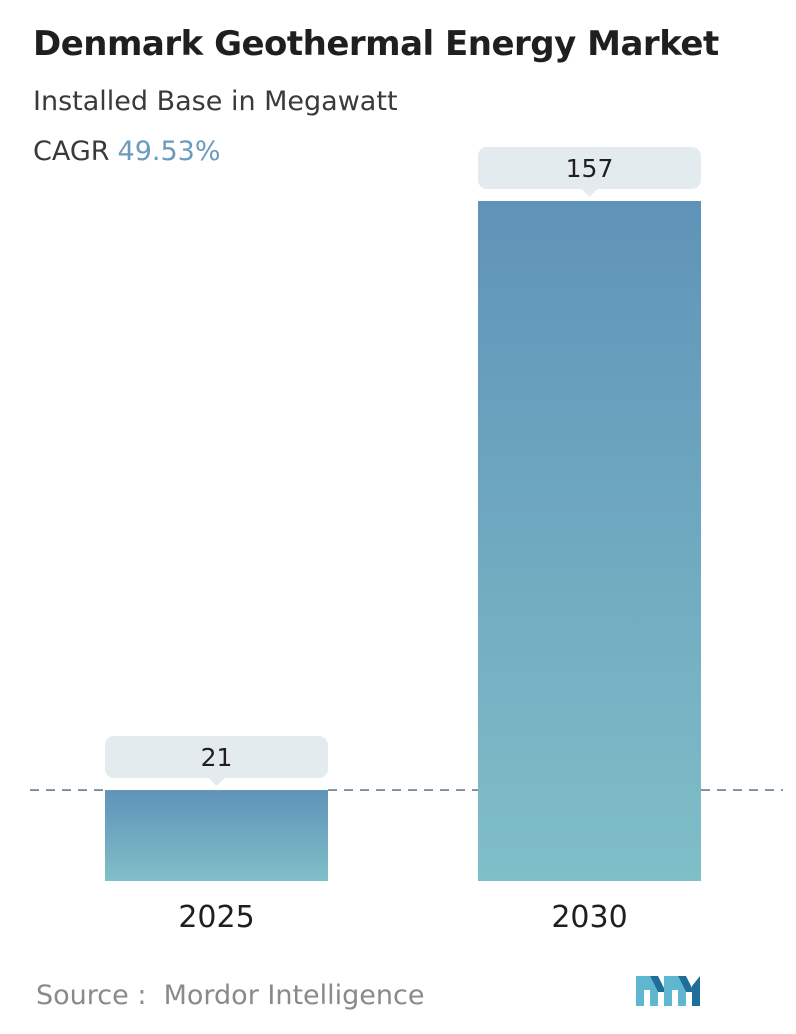 The width and height of the screenshot is (796, 1034). Describe the element at coordinates (668, 991) in the screenshot. I see `mordor-logo-icon` at that location.